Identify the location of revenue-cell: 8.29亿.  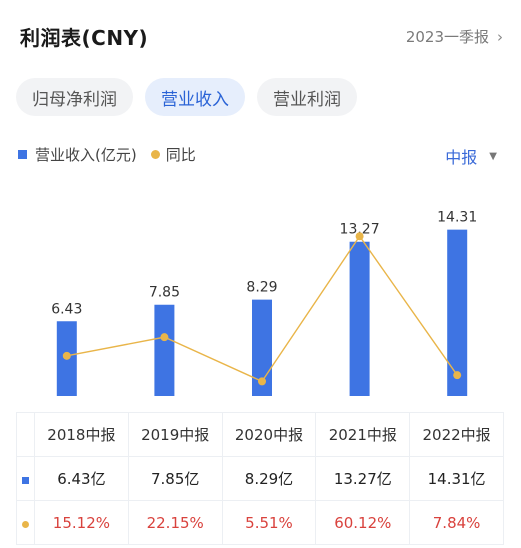
(269, 478).